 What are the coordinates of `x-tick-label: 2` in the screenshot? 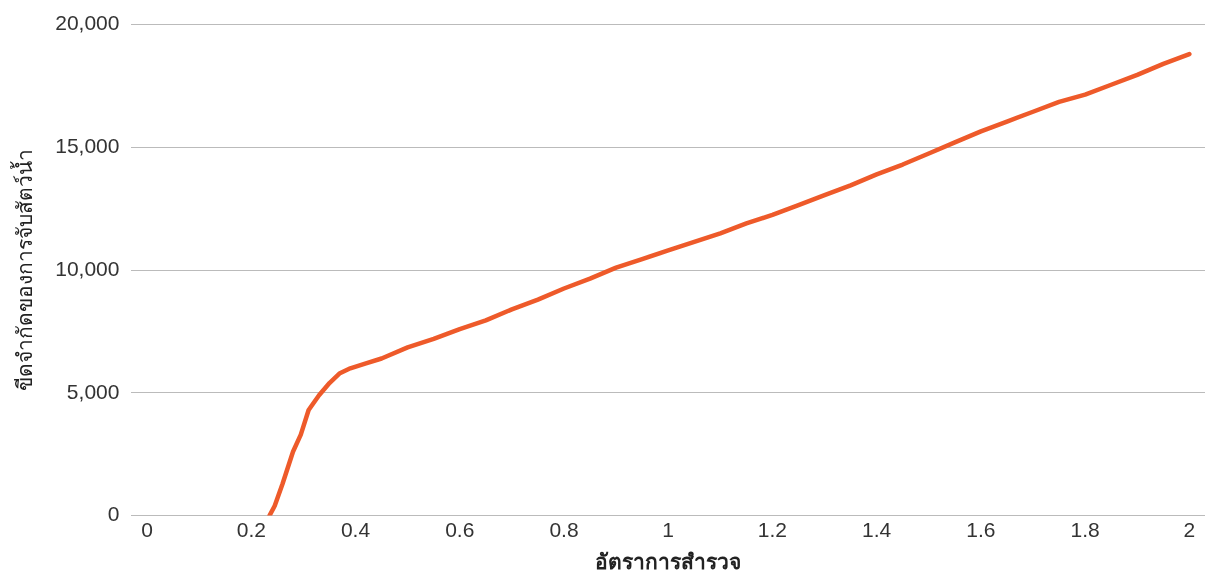 It's located at (1189, 529).